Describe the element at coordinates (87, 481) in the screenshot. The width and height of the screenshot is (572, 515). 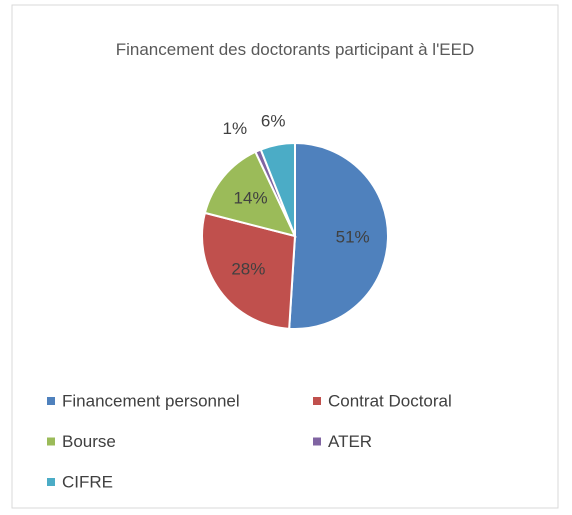
I see `legend-label: CIFRE` at that location.